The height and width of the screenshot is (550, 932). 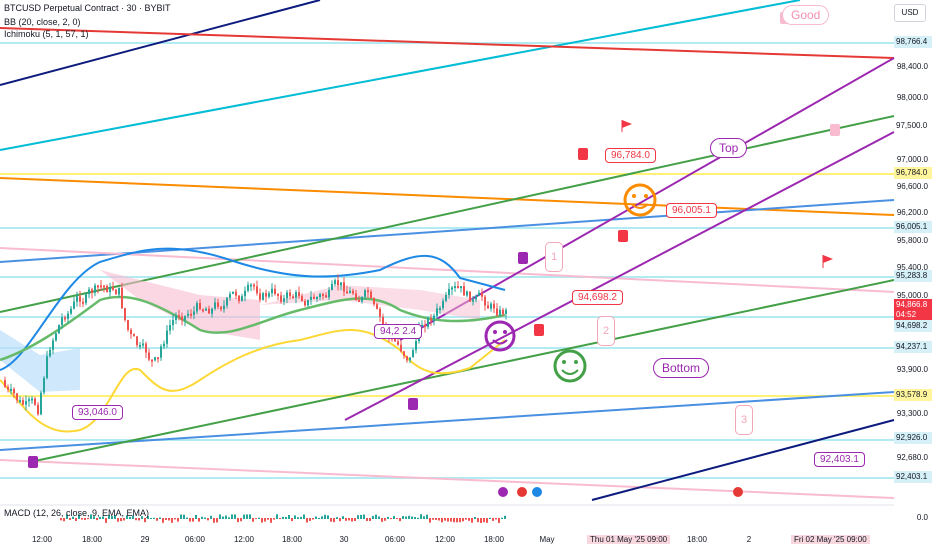 I want to click on time-axis-label: 18:00, so click(x=92, y=539).